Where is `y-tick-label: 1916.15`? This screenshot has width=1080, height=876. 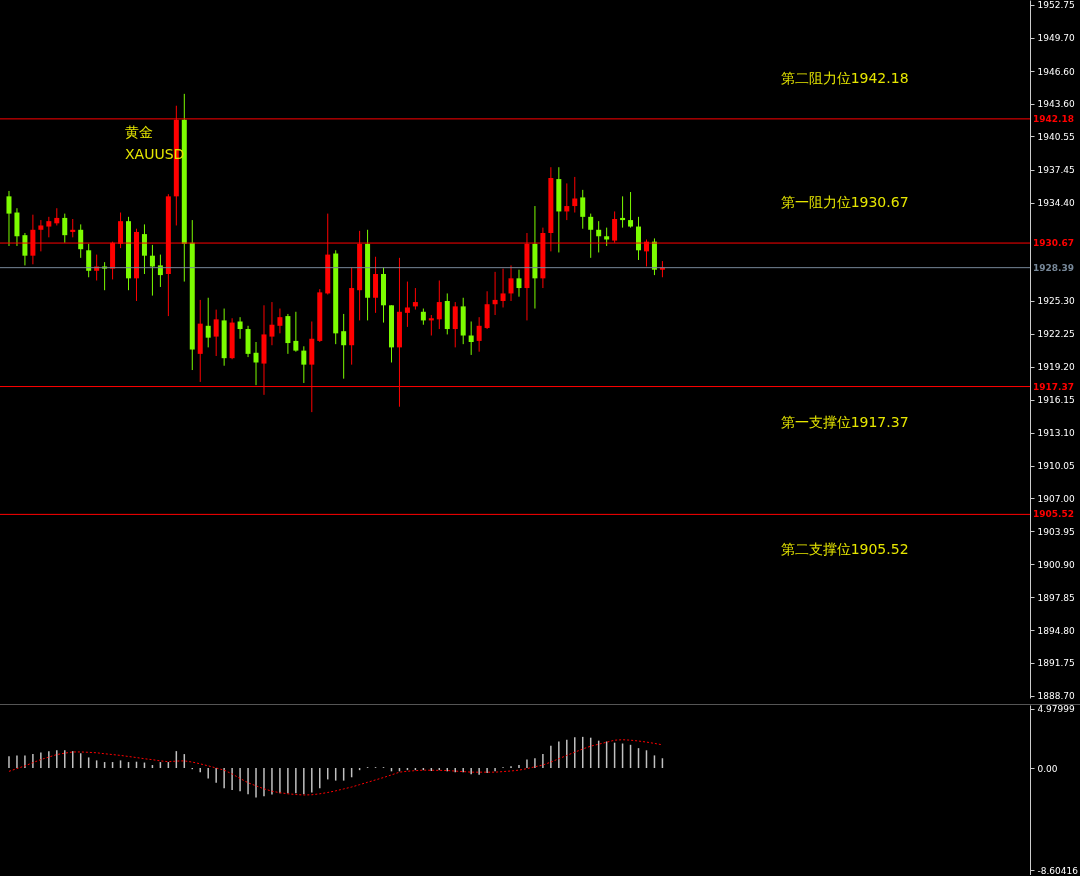 y-tick-label: 1916.15 is located at coordinates (1056, 400).